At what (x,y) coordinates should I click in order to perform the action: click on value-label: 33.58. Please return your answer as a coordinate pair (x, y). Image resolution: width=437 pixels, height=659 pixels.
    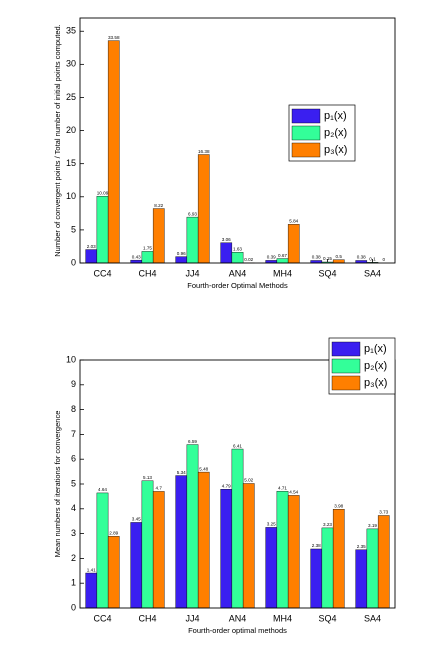
    Looking at the image, I should click on (114, 37).